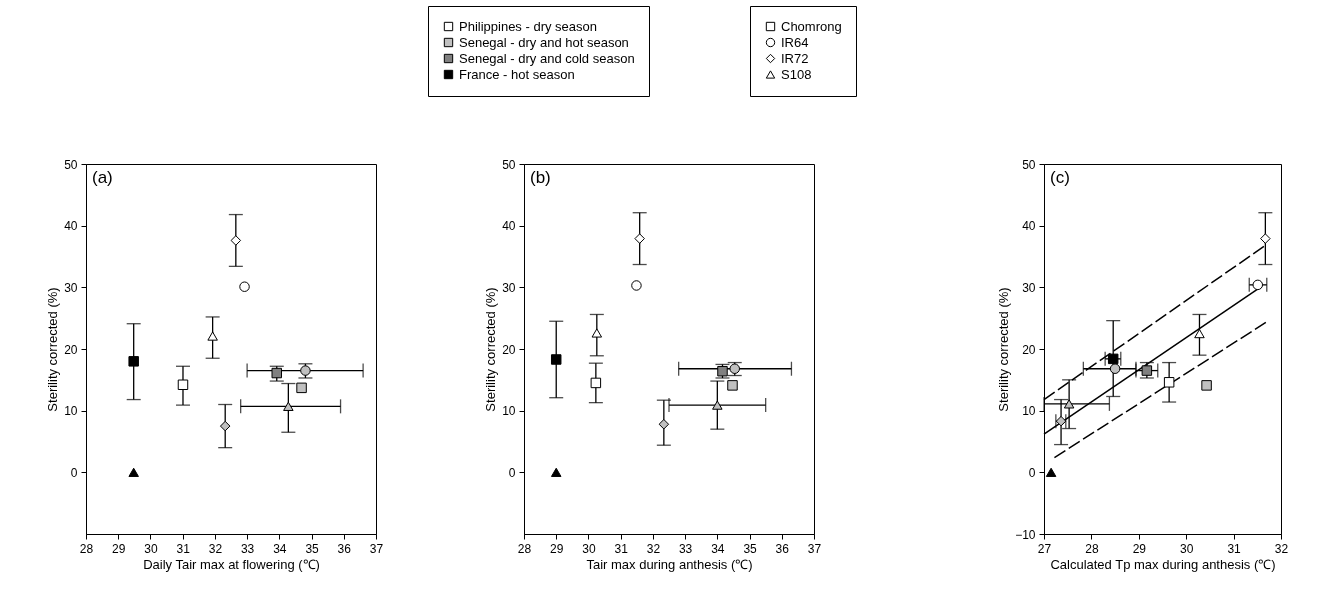  Describe the element at coordinates (1044, 548) in the screenshot. I see `x-tick-label: 27` at that location.